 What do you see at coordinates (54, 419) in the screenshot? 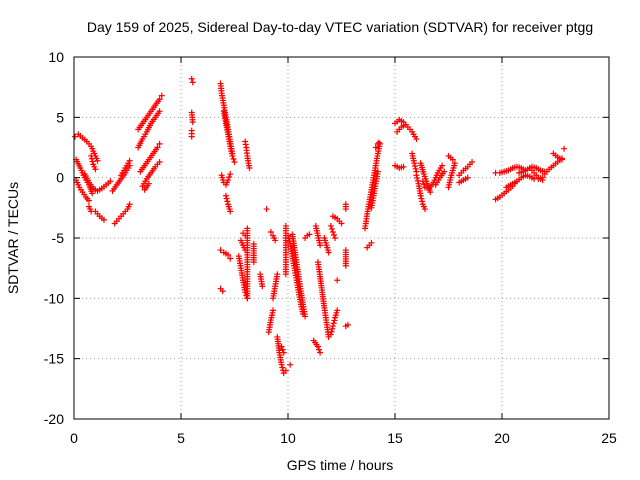
I see `y-tick-label: -20` at bounding box center [54, 419].